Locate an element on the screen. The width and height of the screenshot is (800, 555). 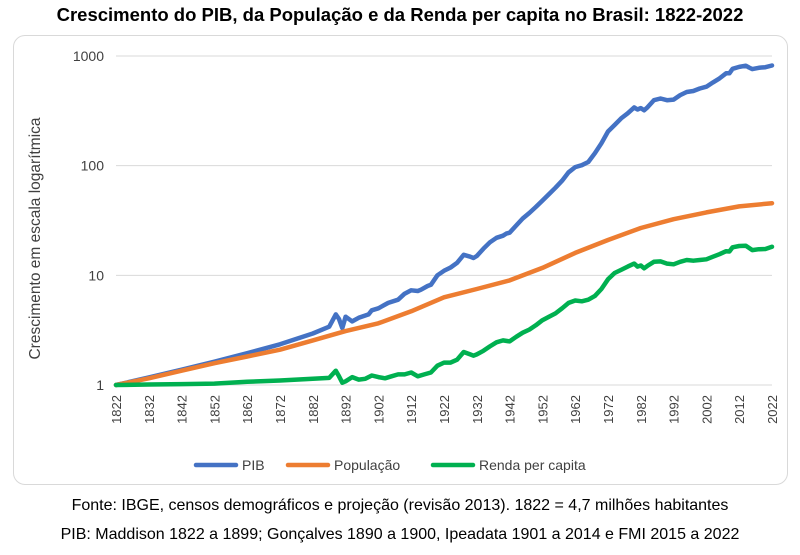
x-tick-label-1982: 1982 is located at coordinates (641, 409).